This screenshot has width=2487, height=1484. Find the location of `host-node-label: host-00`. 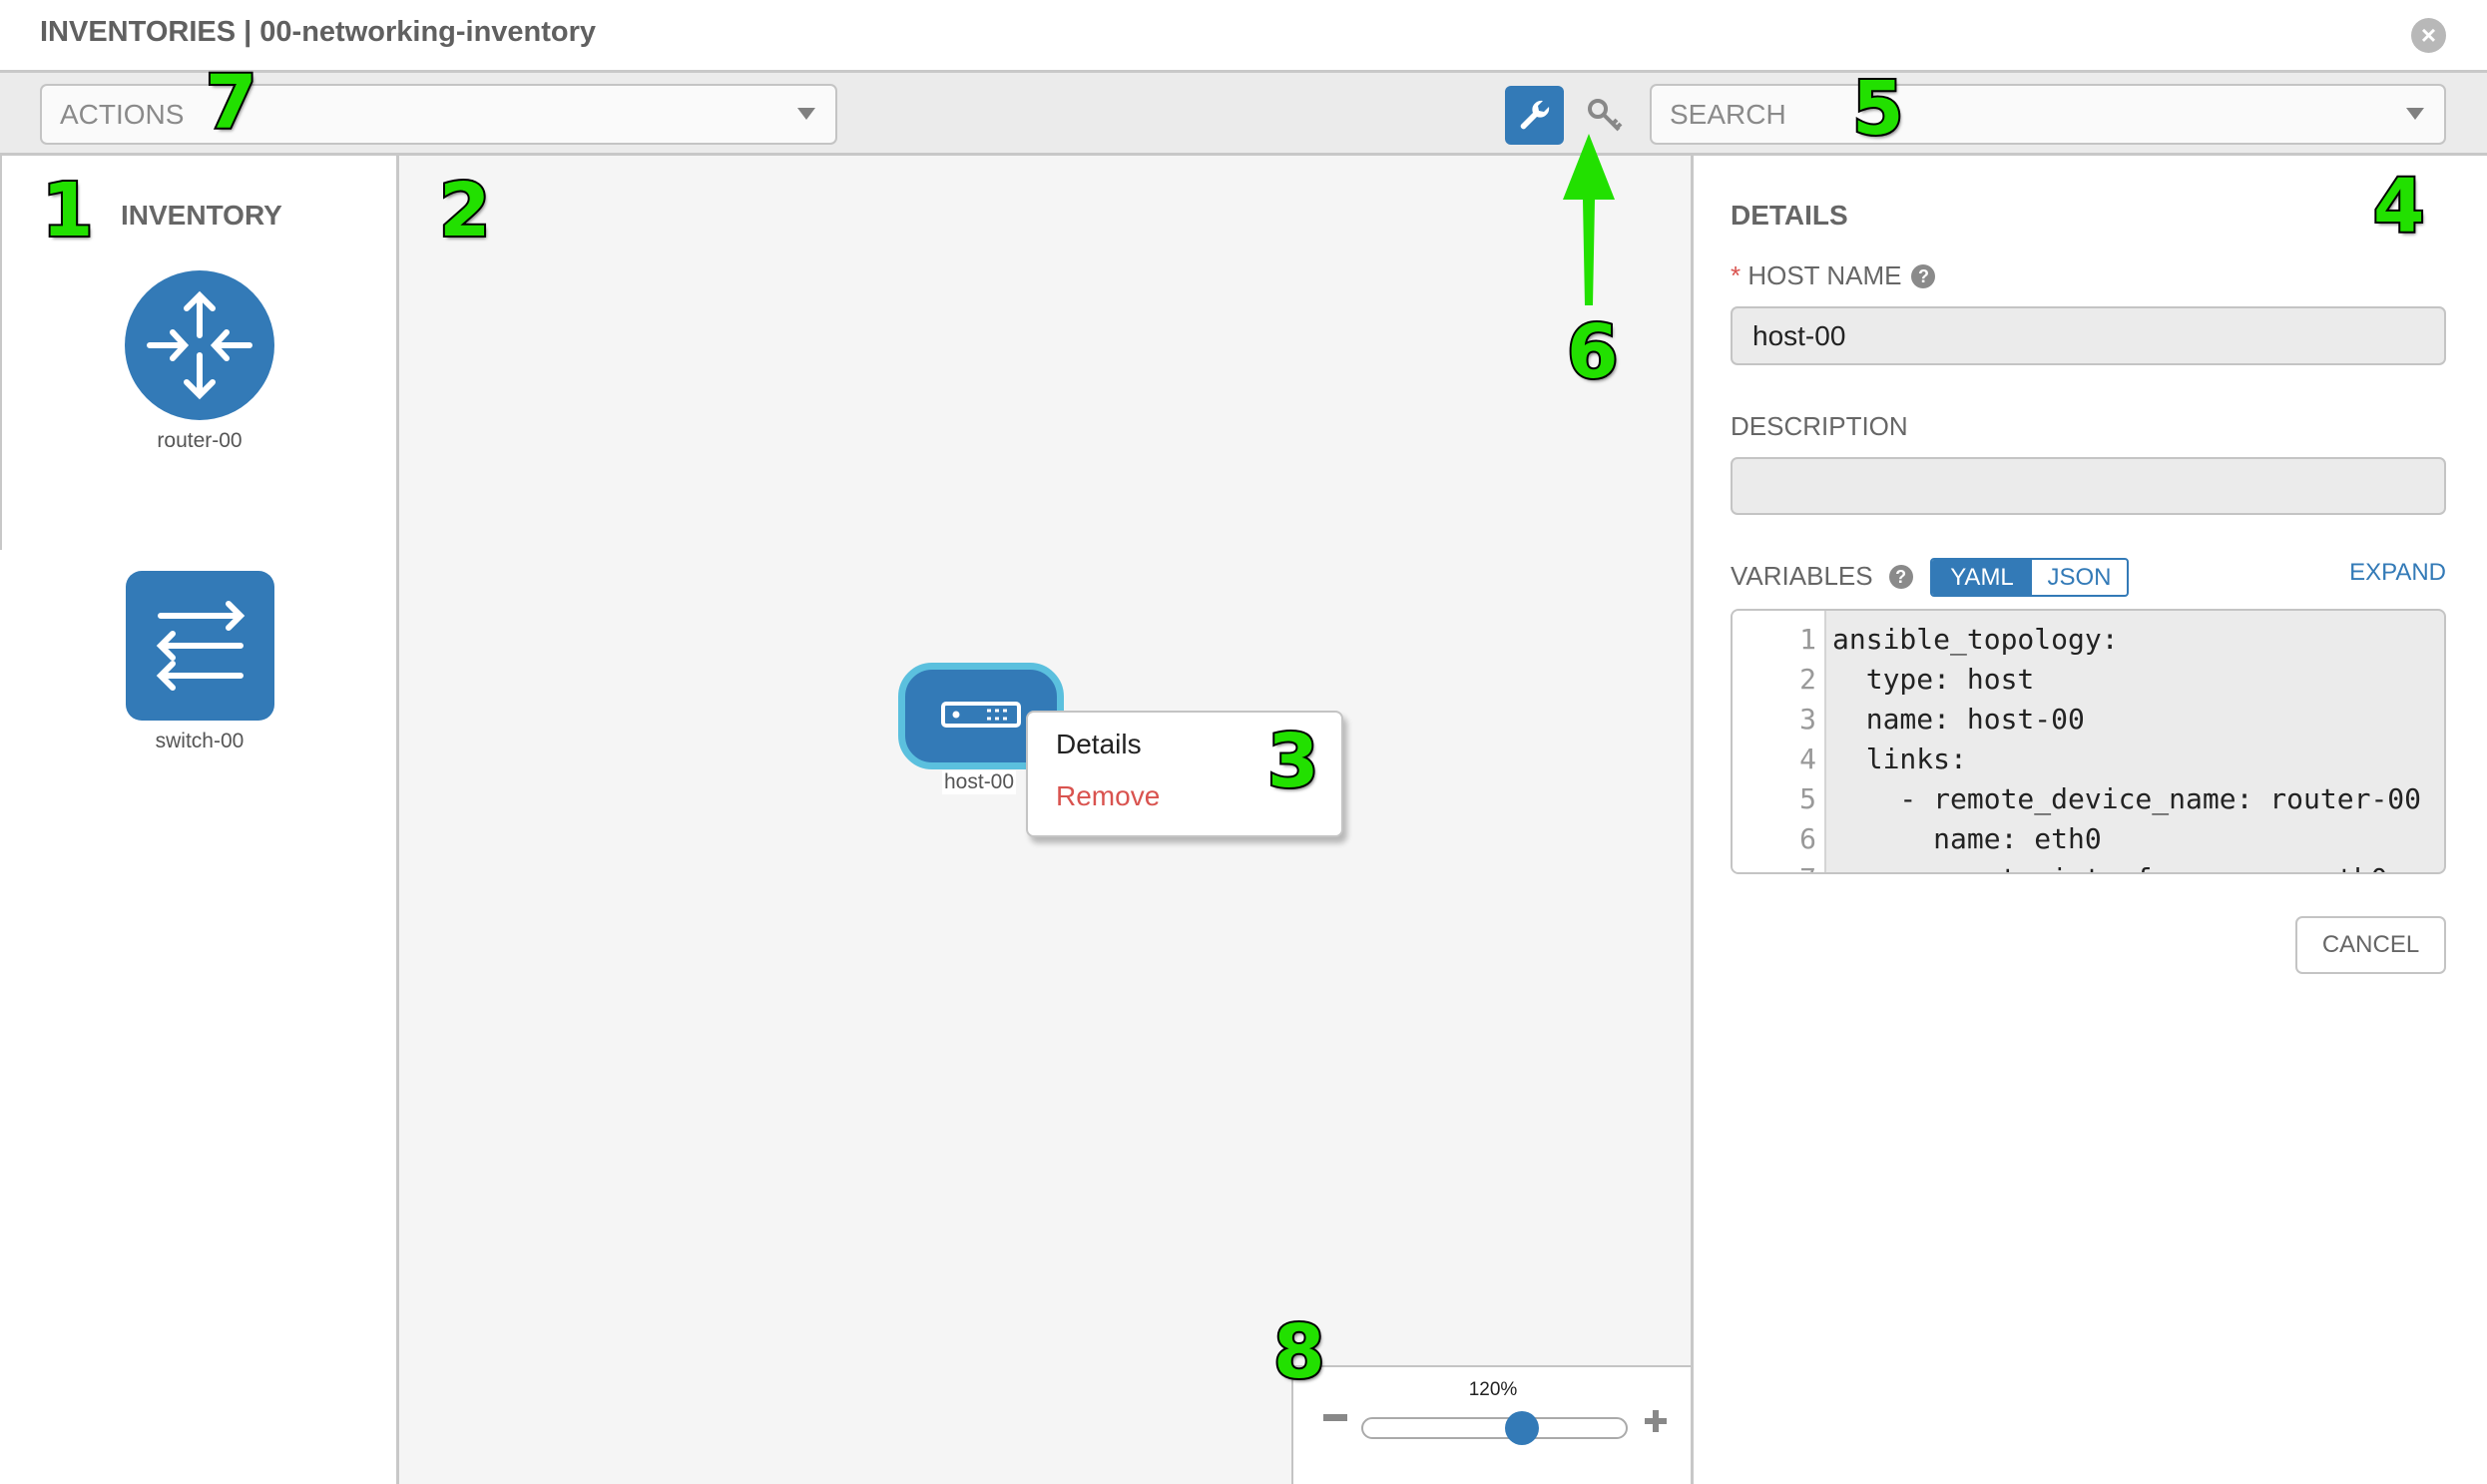

host-node-label: host-00 is located at coordinates (980, 782).